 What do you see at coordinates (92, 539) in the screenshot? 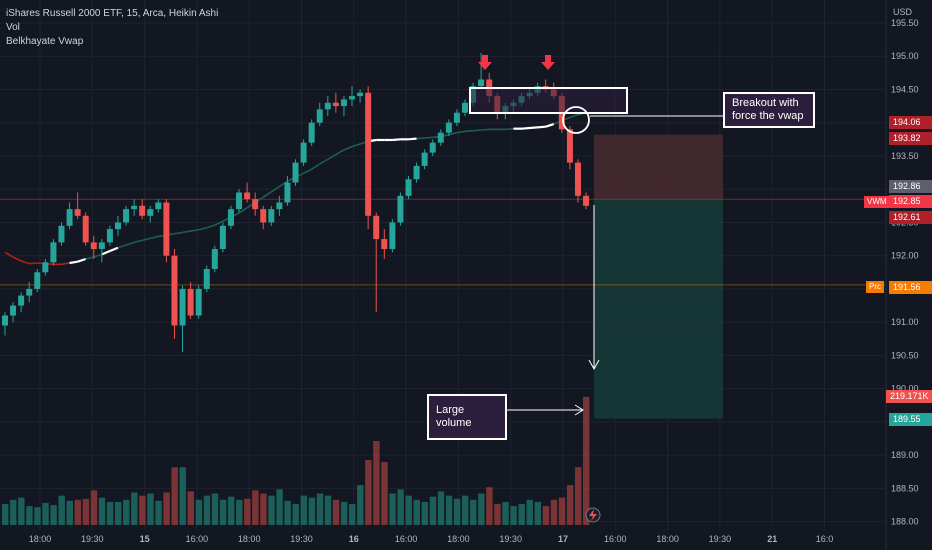
I see `x-tick-label: 19:30` at bounding box center [92, 539].